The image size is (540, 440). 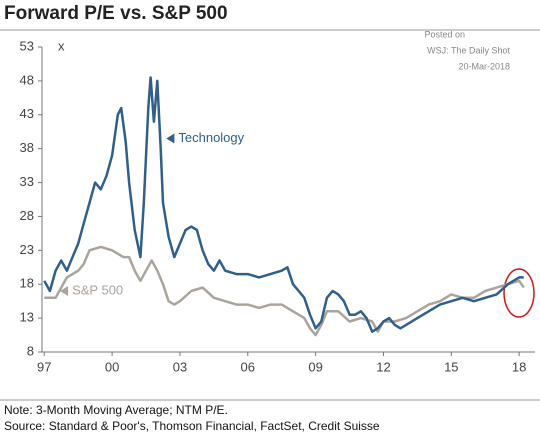 What do you see at coordinates (248, 366) in the screenshot?
I see `x-tick-label: 06` at bounding box center [248, 366].